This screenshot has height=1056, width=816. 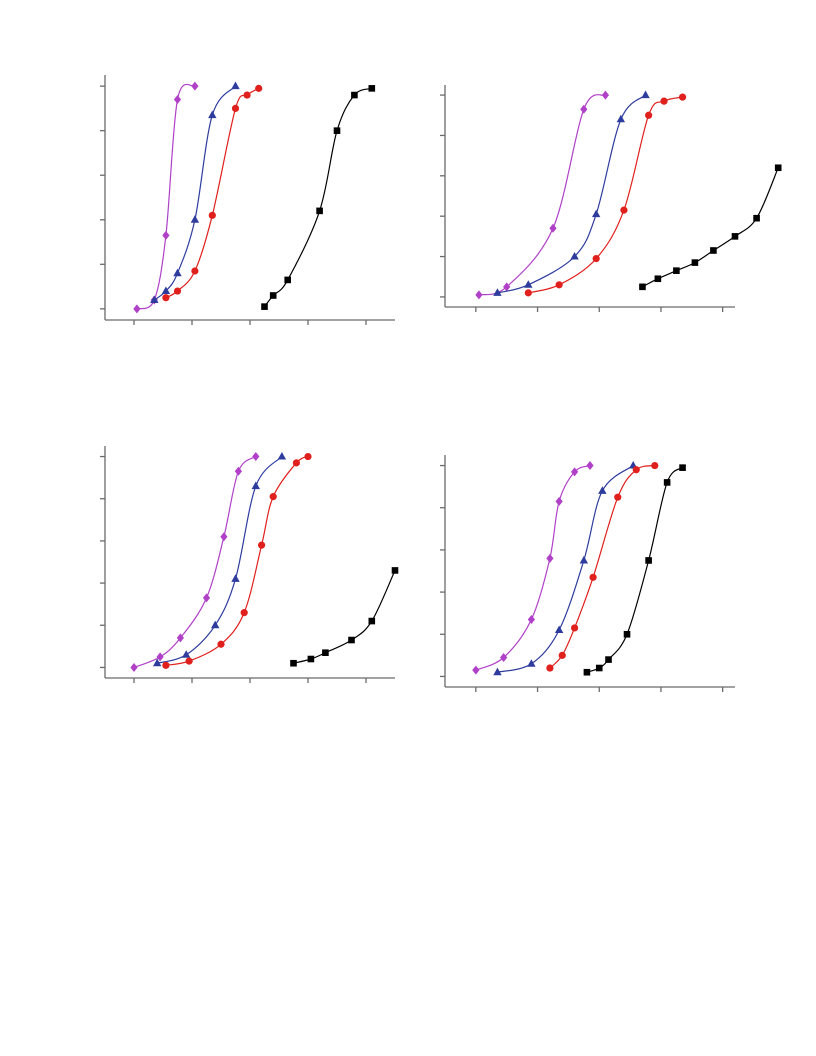 What do you see at coordinates (220, 560) in the screenshot?
I see `series-line-bottom-left-blue` at bounding box center [220, 560].